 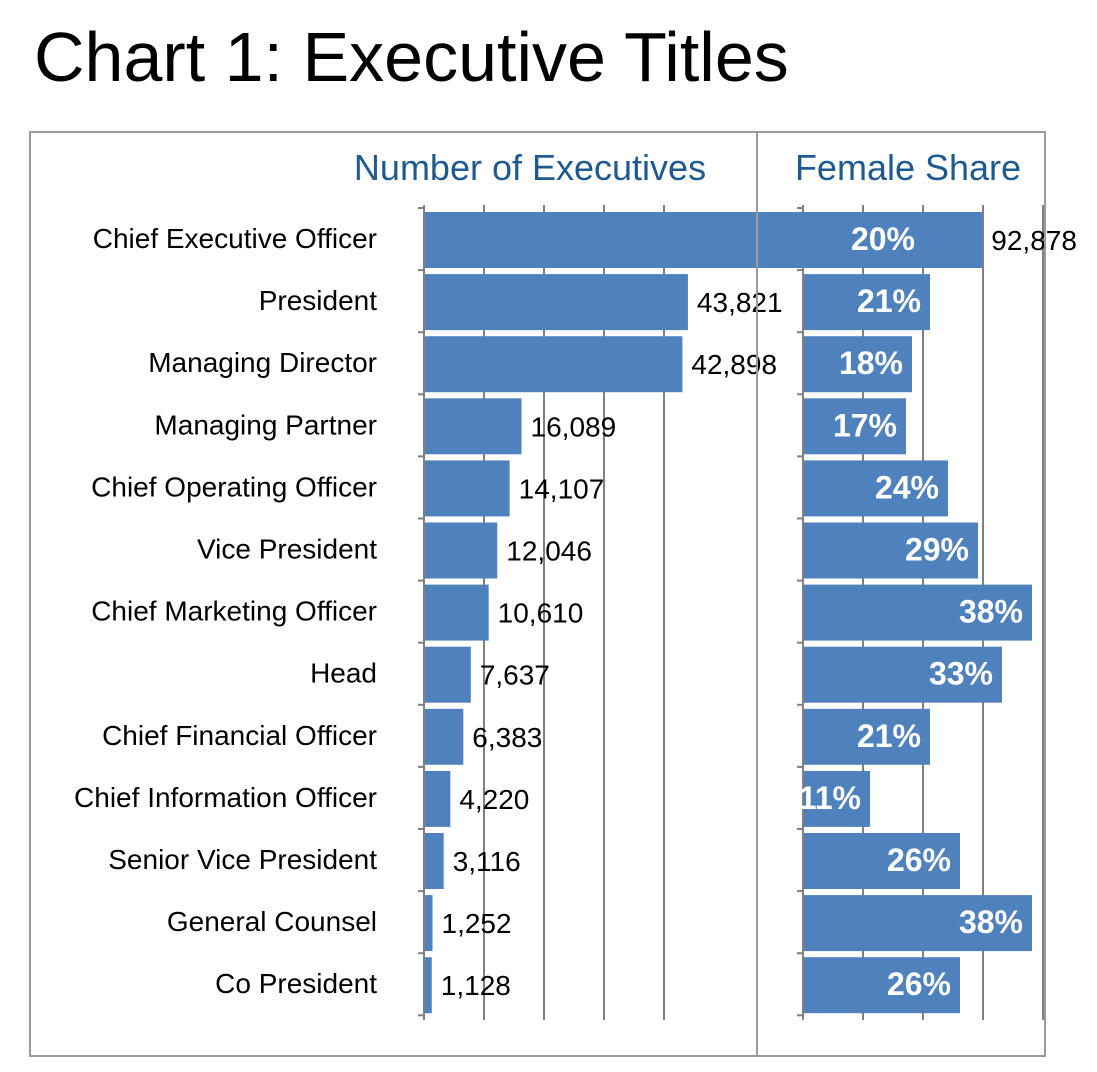 What do you see at coordinates (411, 57) in the screenshot?
I see `chart-title: Chart 1: Executive Titles` at bounding box center [411, 57].